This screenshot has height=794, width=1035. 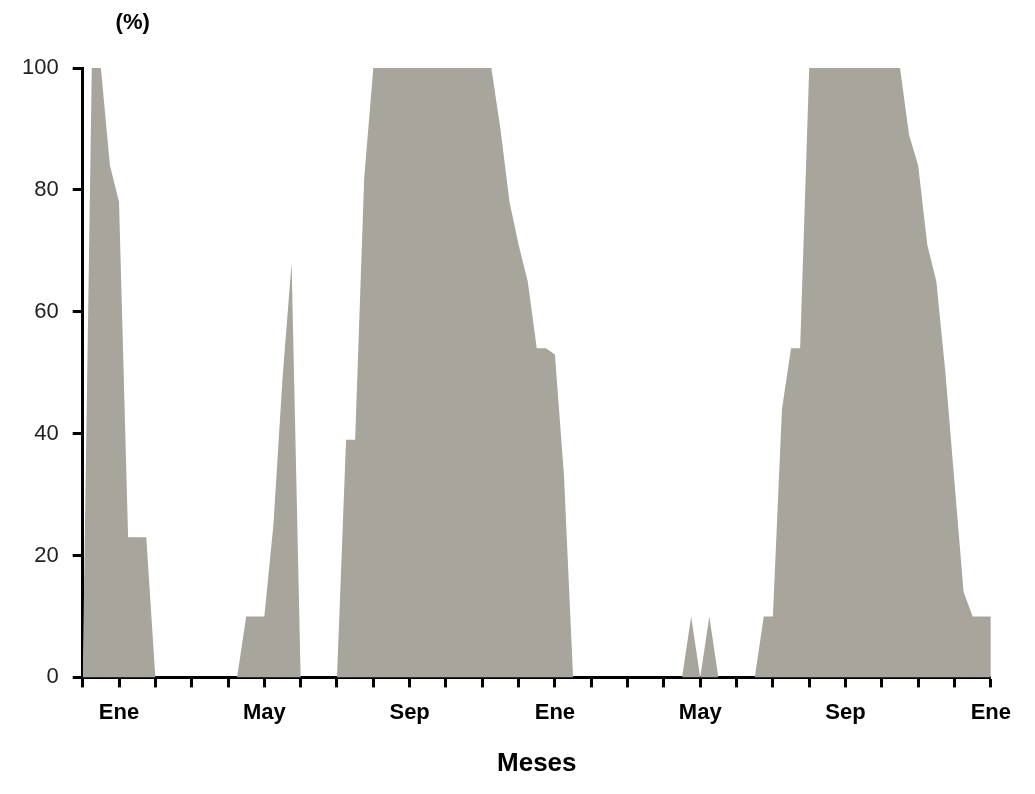 What do you see at coordinates (537, 761) in the screenshot?
I see `x-axis-title: Meses` at bounding box center [537, 761].